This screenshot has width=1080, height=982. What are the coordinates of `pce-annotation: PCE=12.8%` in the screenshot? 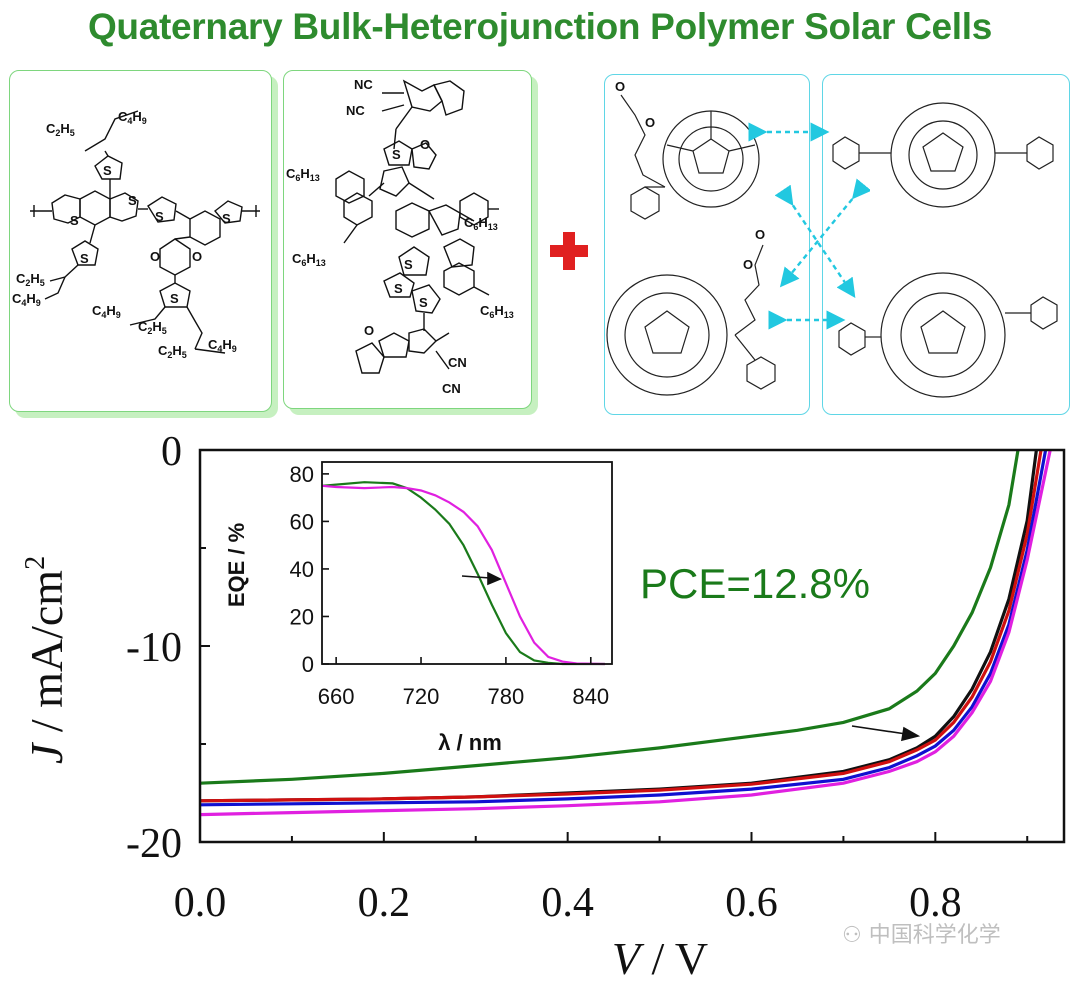 It's located at (755, 583).